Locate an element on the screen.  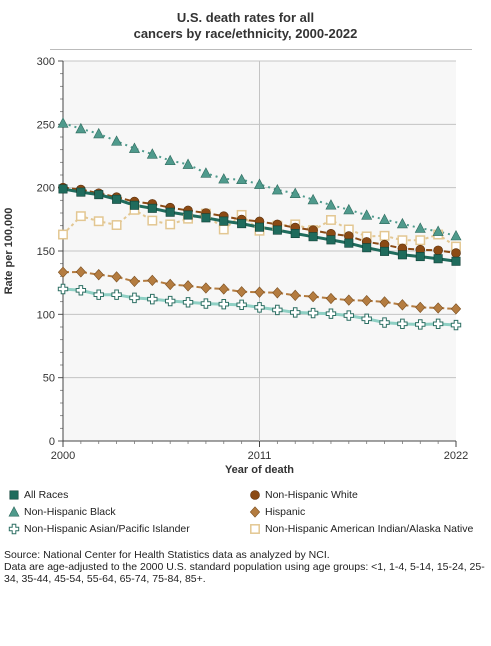
chart-title-line1: U.S. death rates for all is located at coordinates (245, 17).